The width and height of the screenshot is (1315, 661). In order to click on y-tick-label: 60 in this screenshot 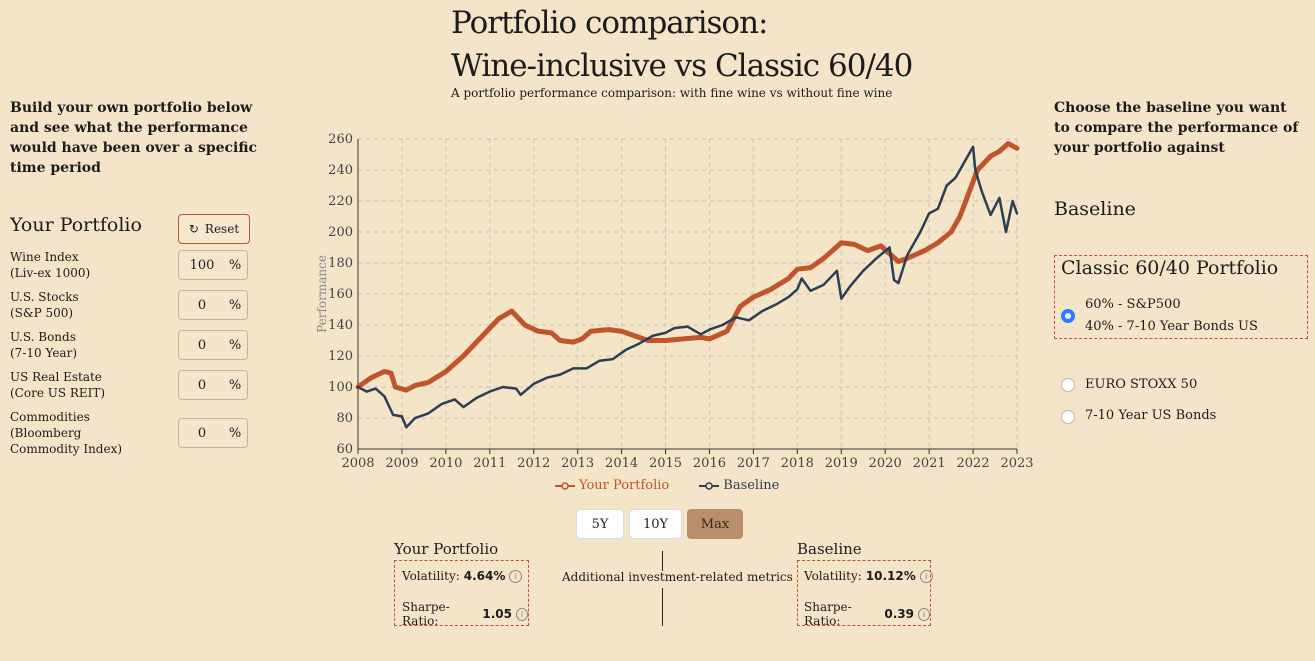, I will do `click(344, 449)`.